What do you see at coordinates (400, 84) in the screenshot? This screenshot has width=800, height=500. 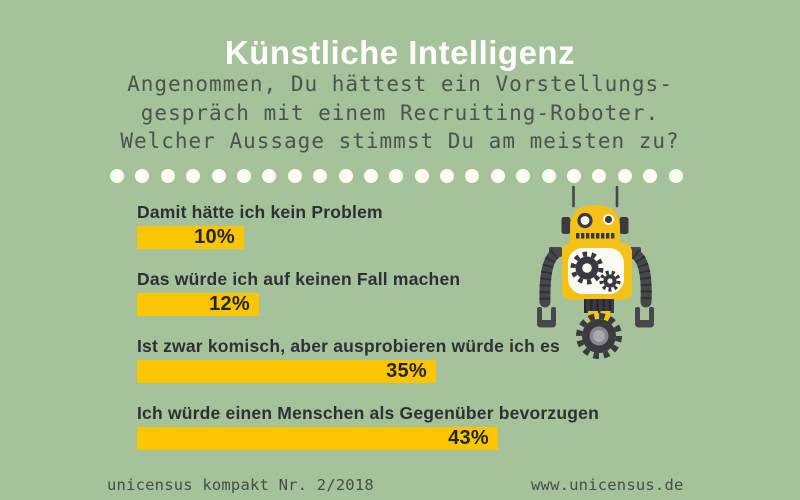 I see `survey-question-line-1: Angenommen, Du hättest ein Vorstellungs-` at bounding box center [400, 84].